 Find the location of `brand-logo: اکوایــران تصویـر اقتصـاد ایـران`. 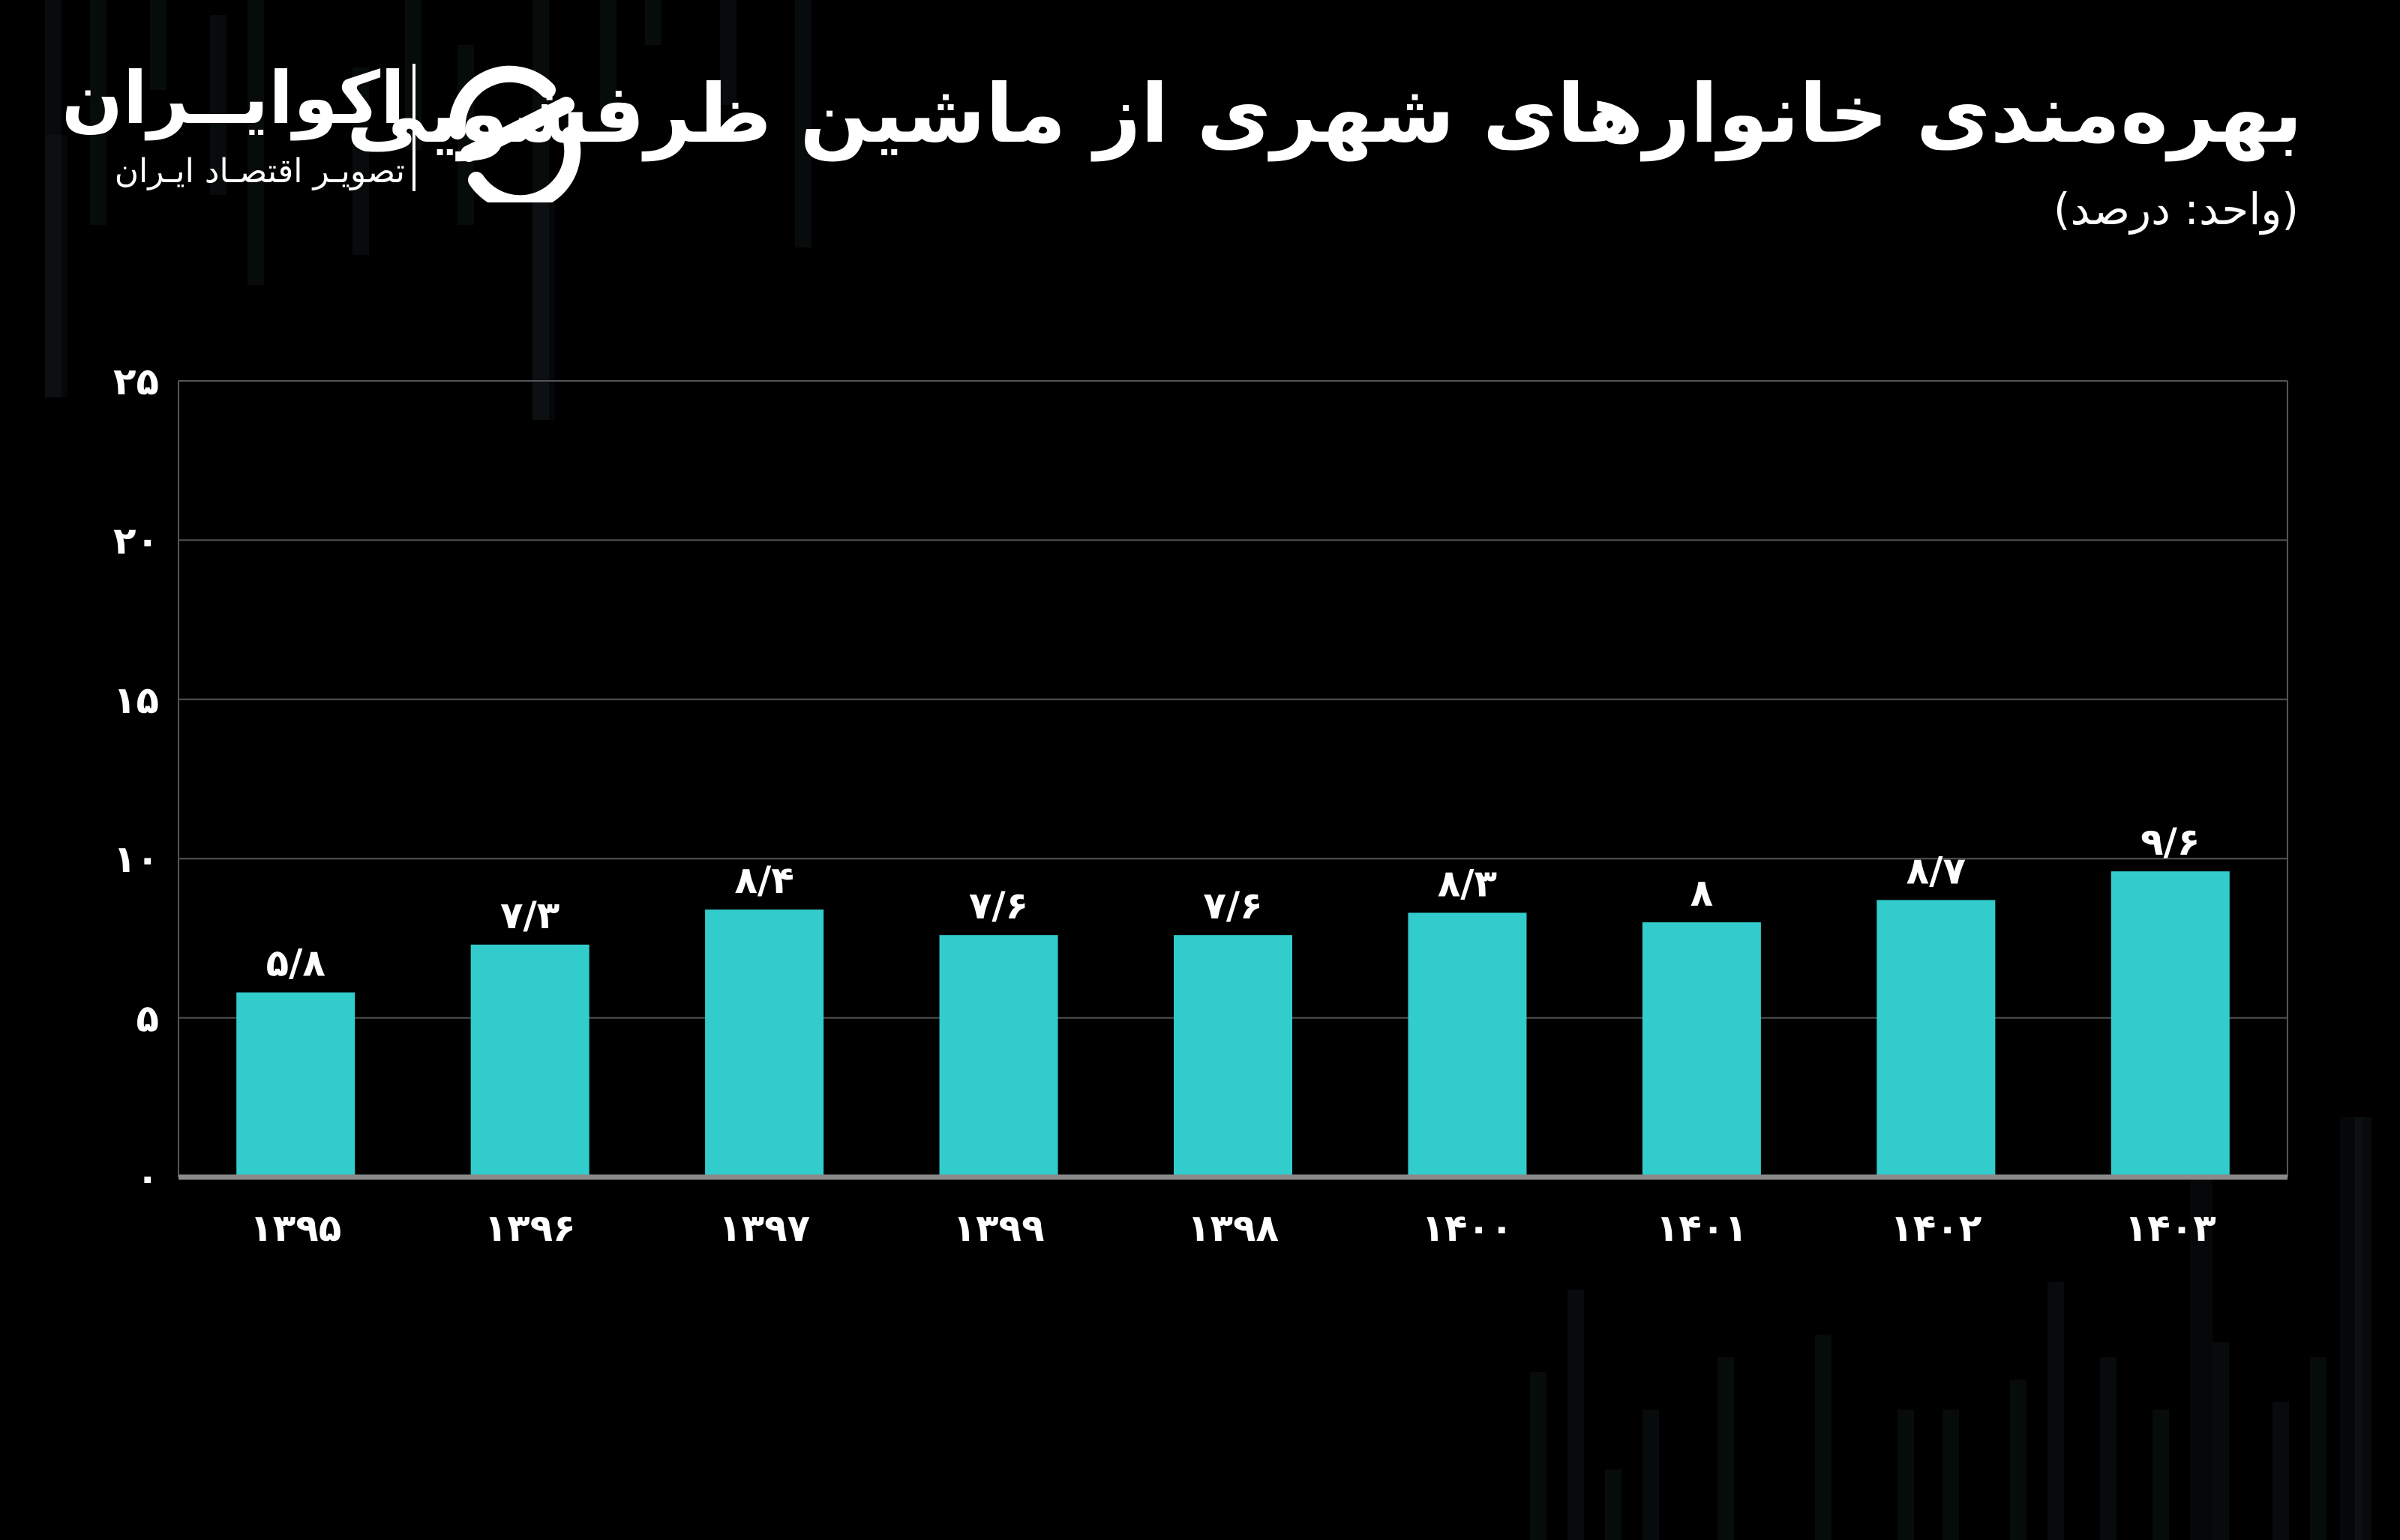

brand-logo: اکوایــران تصویـر اقتصـاد ایـران is located at coordinates (331, 131).